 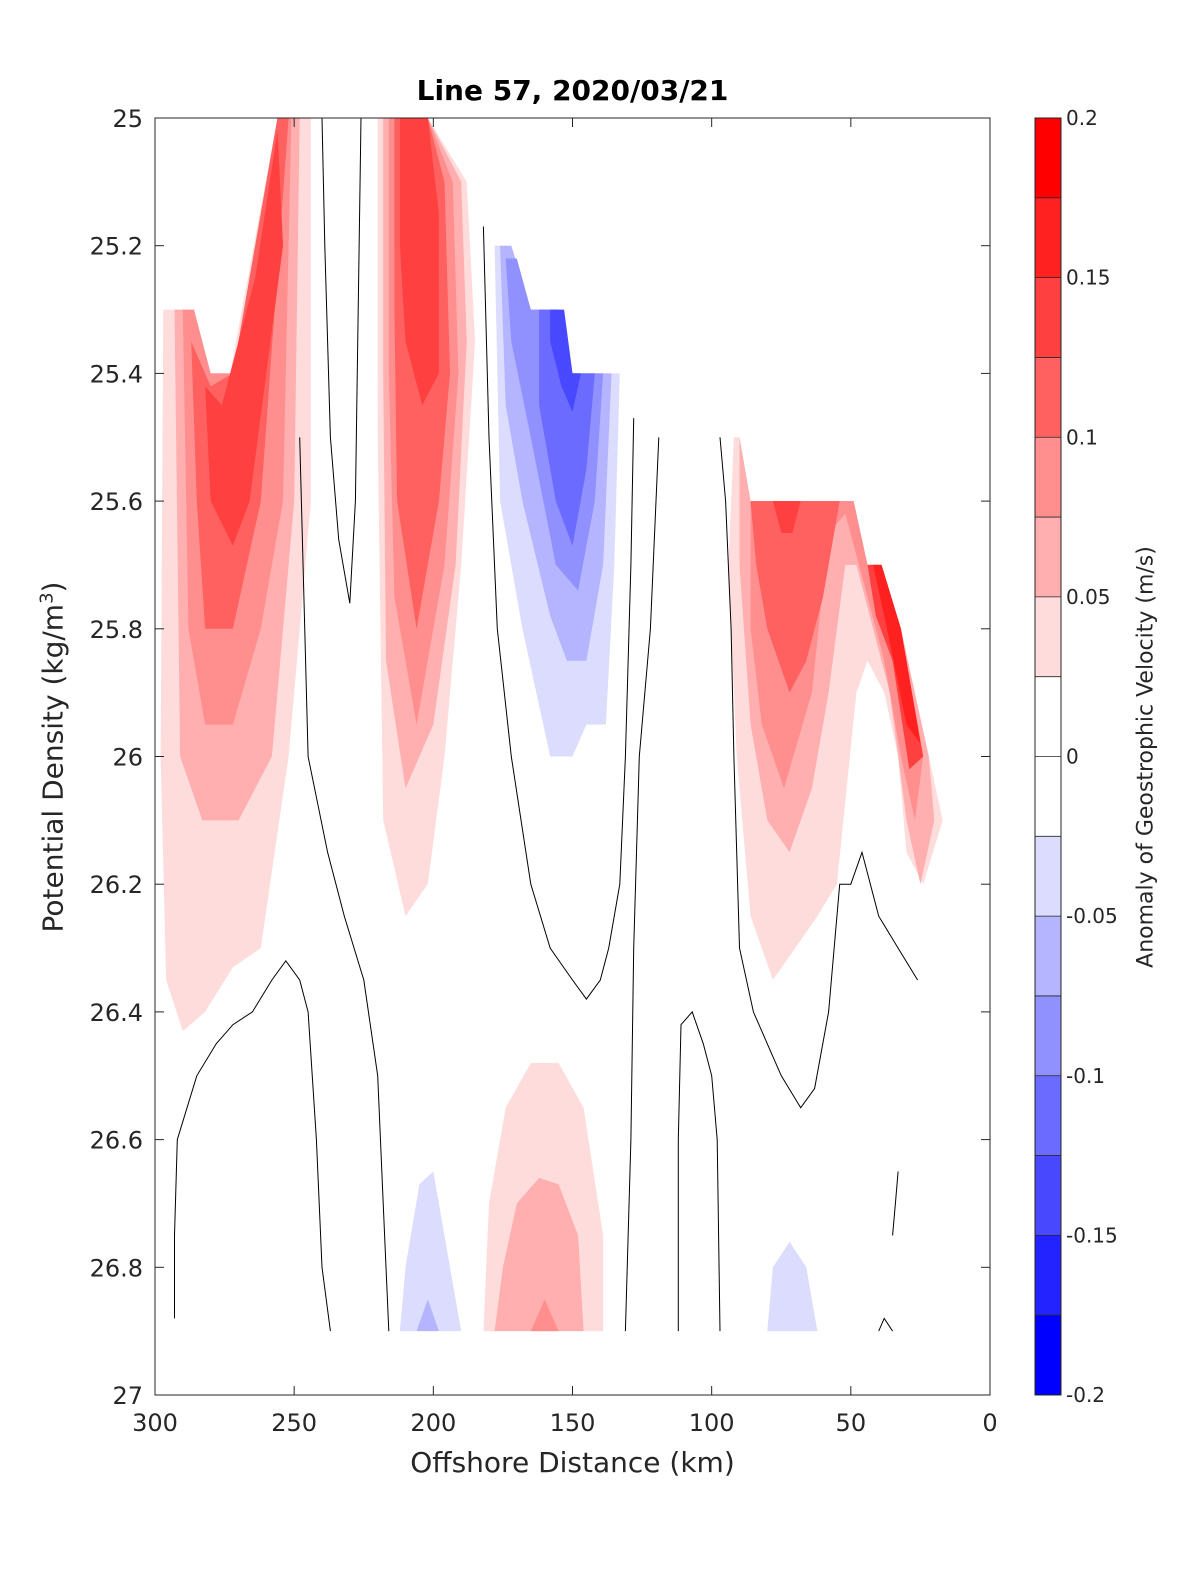 I want to click on x-tick-label: 100, so click(x=712, y=1423).